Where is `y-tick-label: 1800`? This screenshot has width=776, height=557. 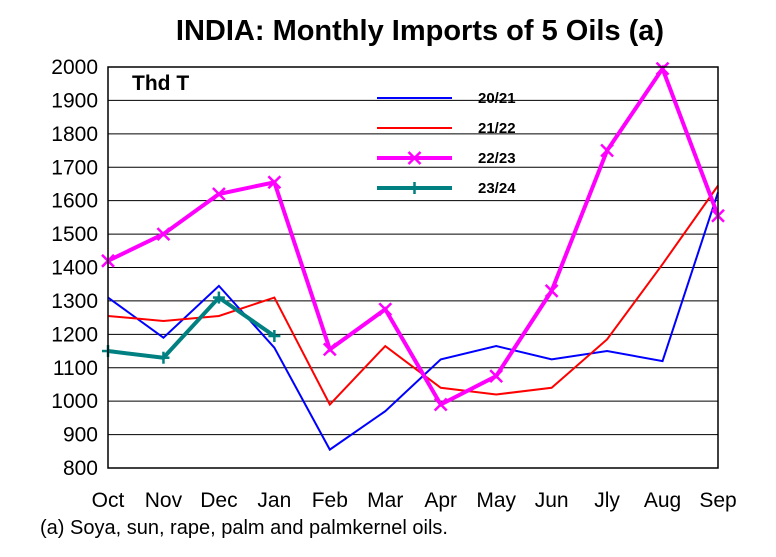 y-tick-label: 1800 is located at coordinates (74, 134).